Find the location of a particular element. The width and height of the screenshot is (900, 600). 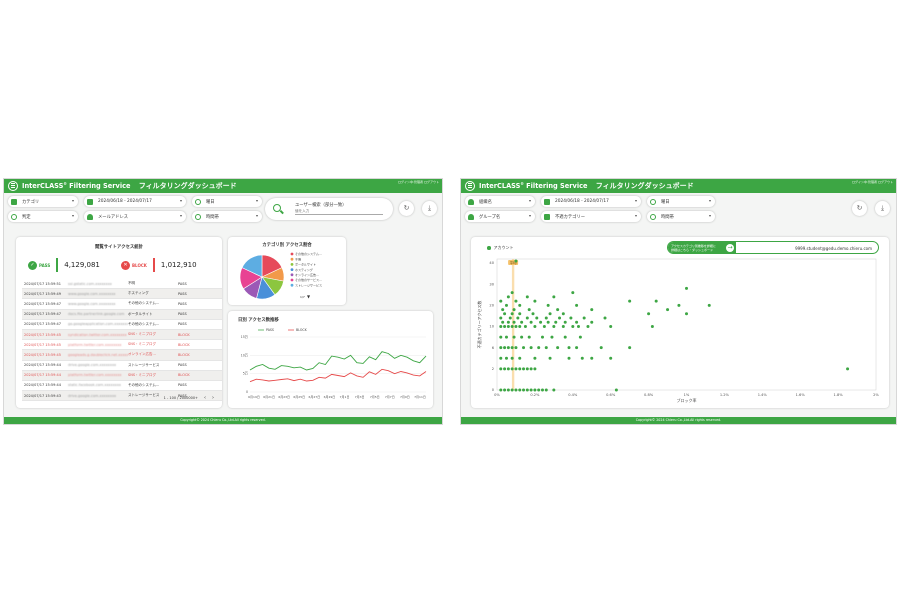

download-button: ⤓ is located at coordinates (429, 208).